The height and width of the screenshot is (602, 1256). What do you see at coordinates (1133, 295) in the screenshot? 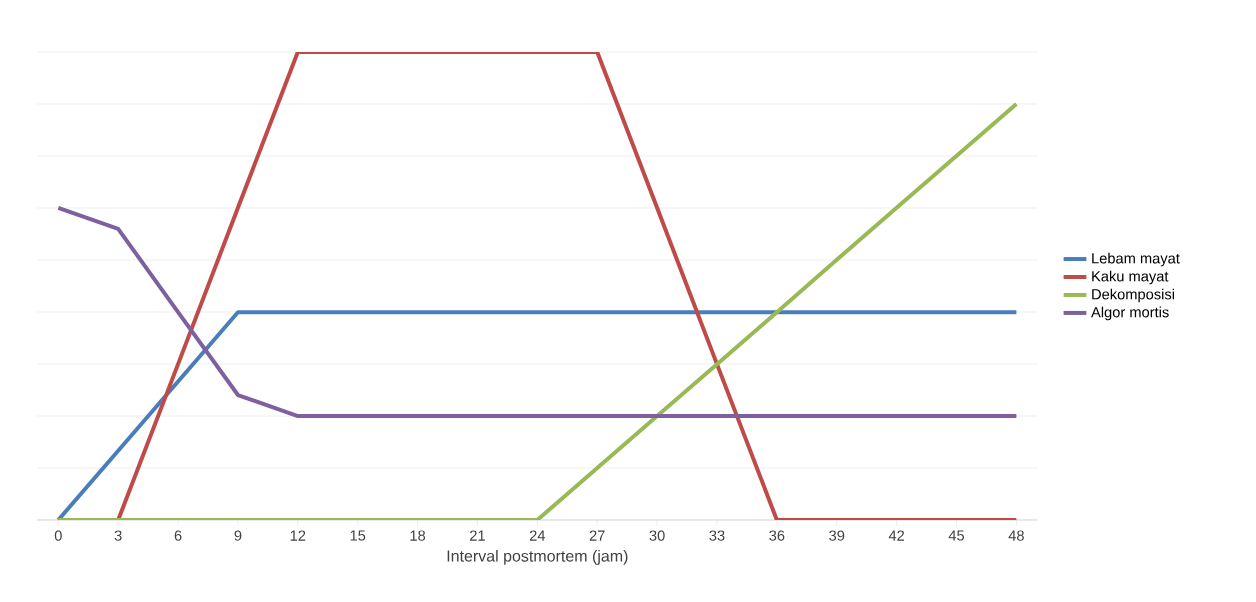
I see `legend-label: Dekomposisi` at bounding box center [1133, 295].